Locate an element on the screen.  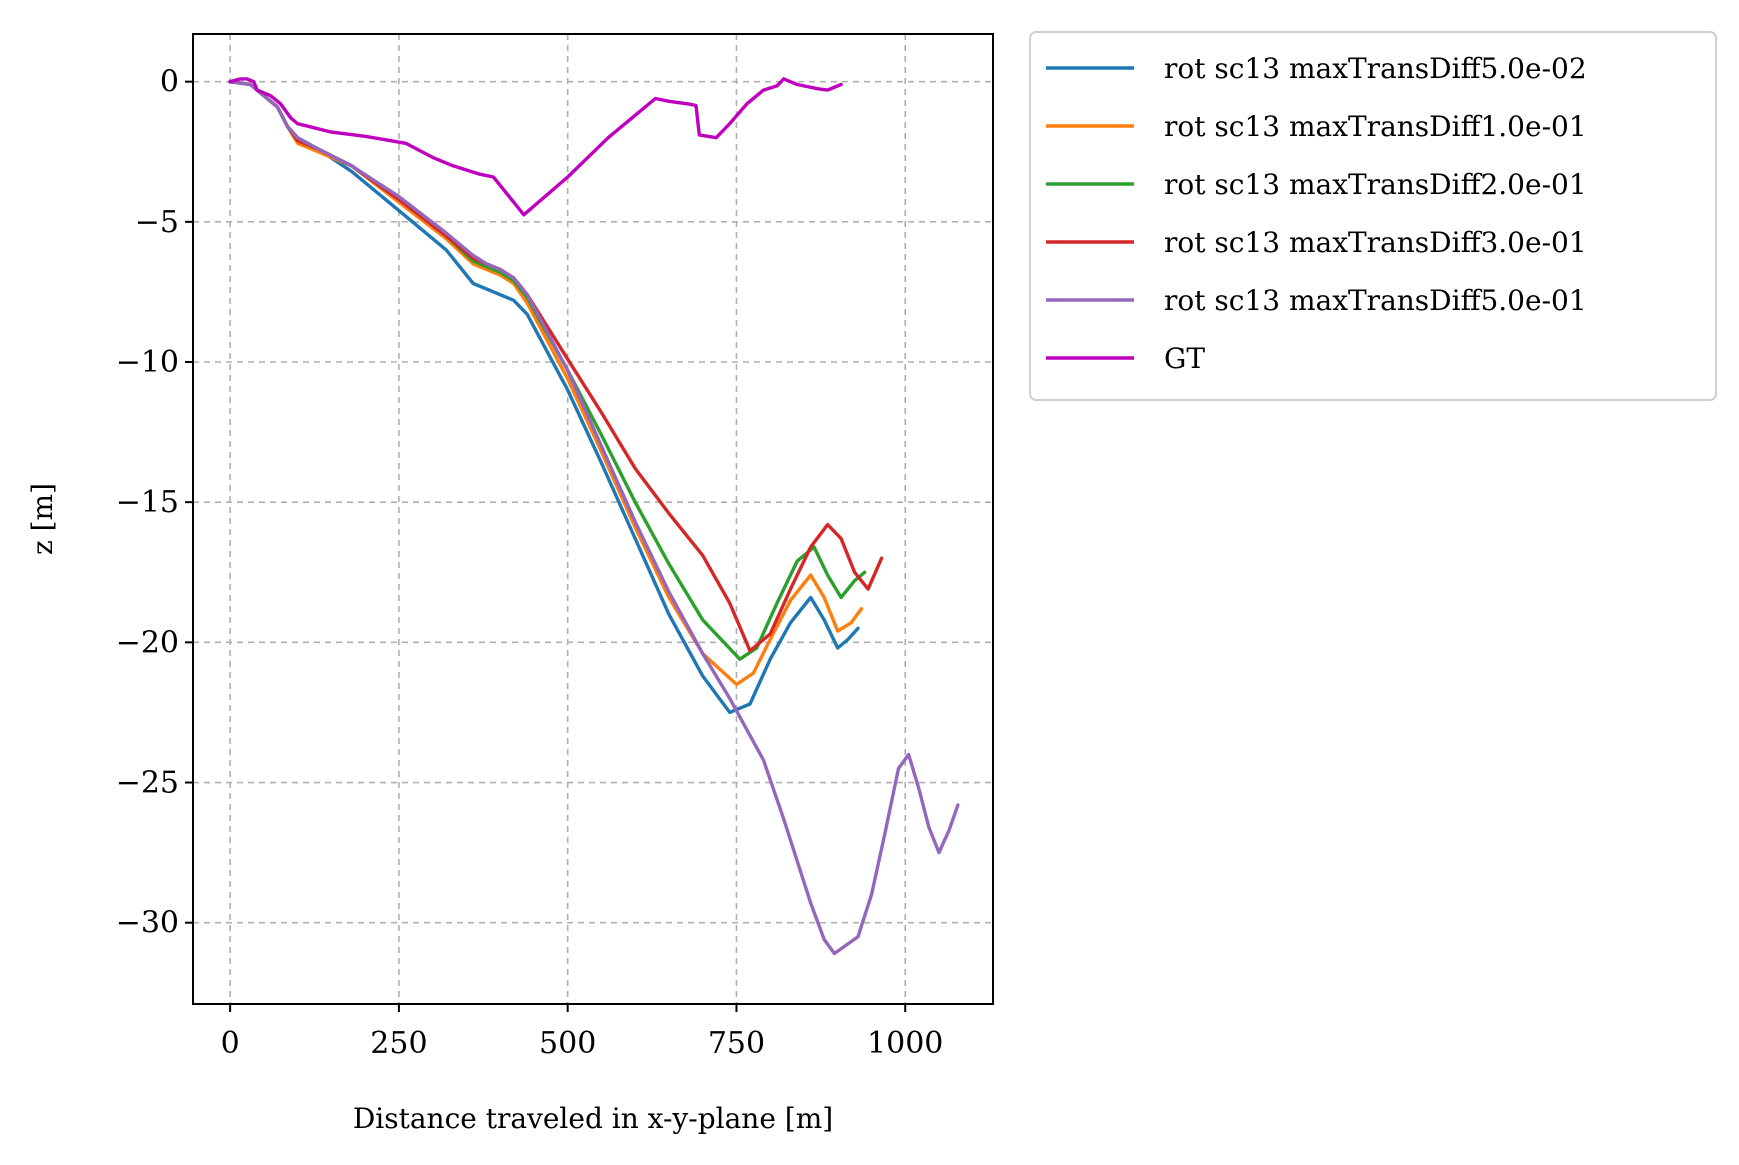
legend-label: GT is located at coordinates (1184, 358).